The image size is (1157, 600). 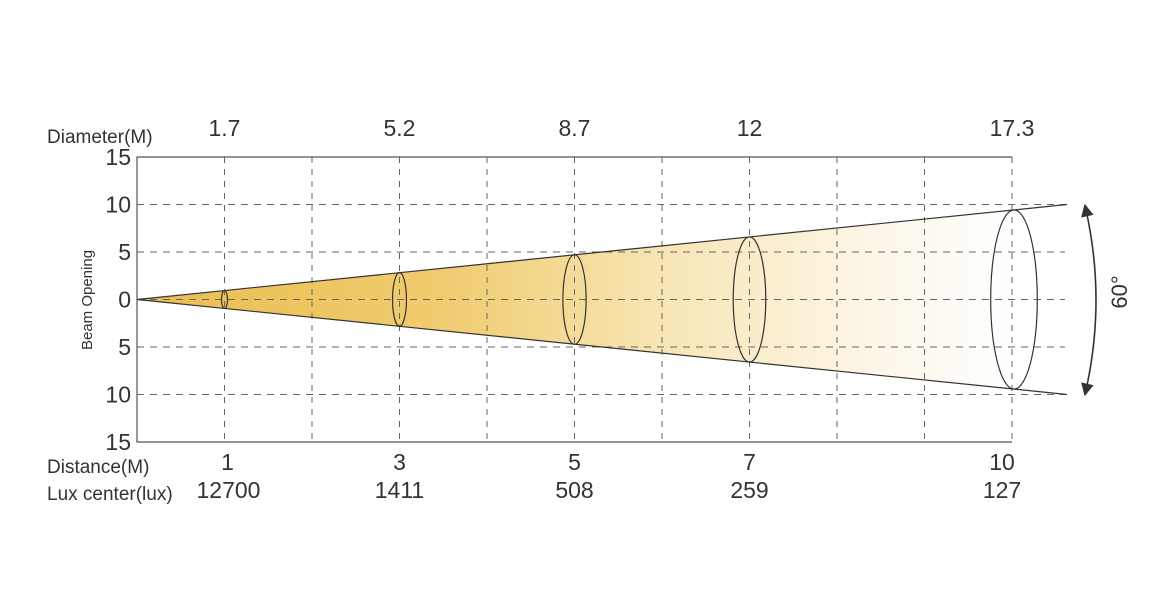 What do you see at coordinates (749, 462) in the screenshot?
I see `distance-value: 7` at bounding box center [749, 462].